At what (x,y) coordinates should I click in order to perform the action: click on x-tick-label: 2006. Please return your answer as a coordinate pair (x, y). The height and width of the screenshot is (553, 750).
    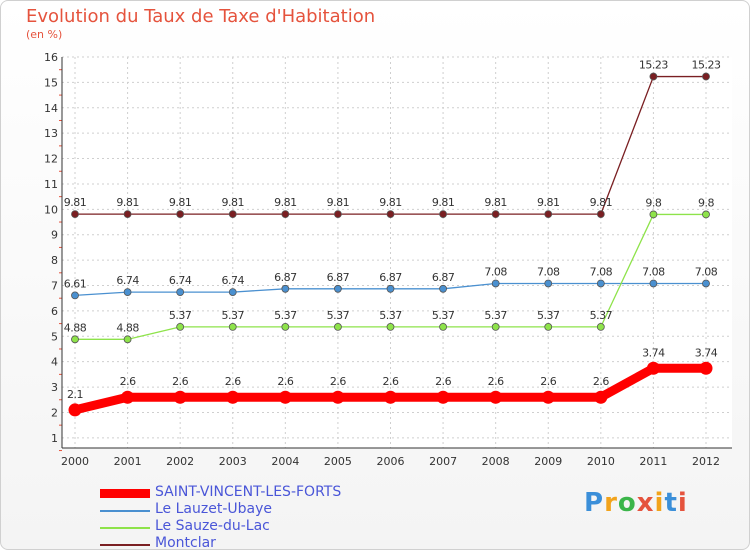
    Looking at the image, I should click on (391, 461).